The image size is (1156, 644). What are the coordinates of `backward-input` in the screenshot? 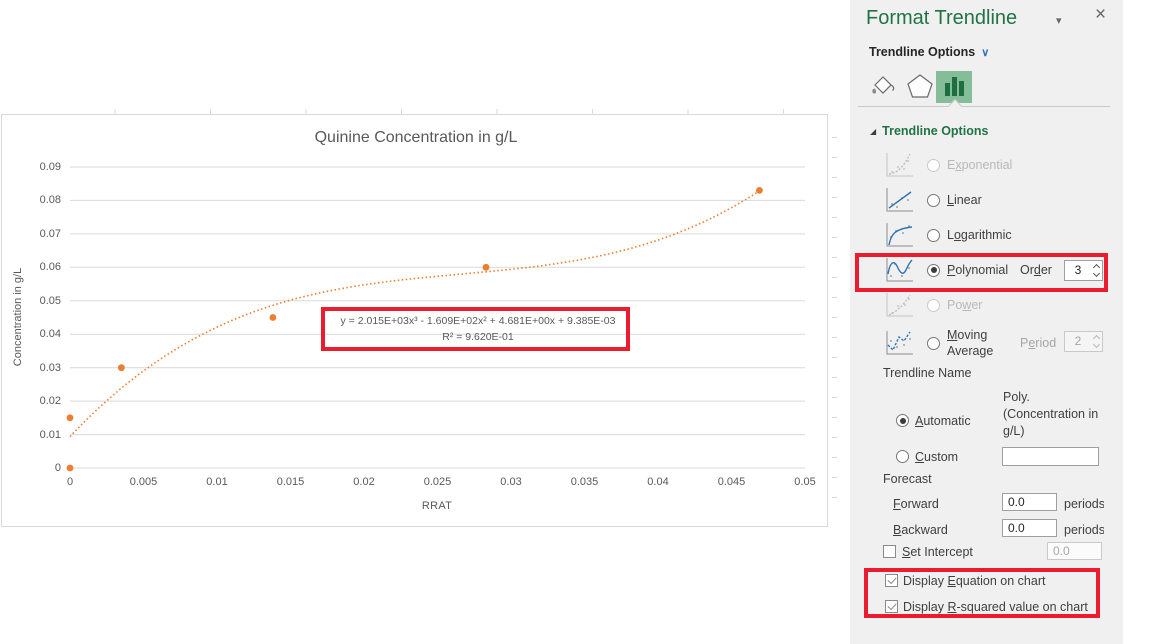 It's located at (1029, 528).